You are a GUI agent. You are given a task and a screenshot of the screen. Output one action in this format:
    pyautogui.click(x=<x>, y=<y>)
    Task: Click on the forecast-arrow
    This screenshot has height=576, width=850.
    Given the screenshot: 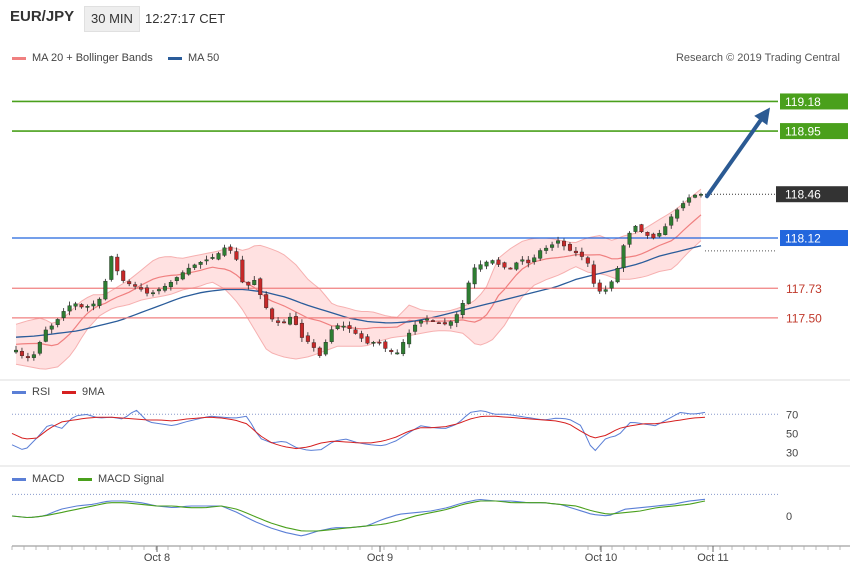 What is the action you would take?
    pyautogui.click(x=735, y=156)
    